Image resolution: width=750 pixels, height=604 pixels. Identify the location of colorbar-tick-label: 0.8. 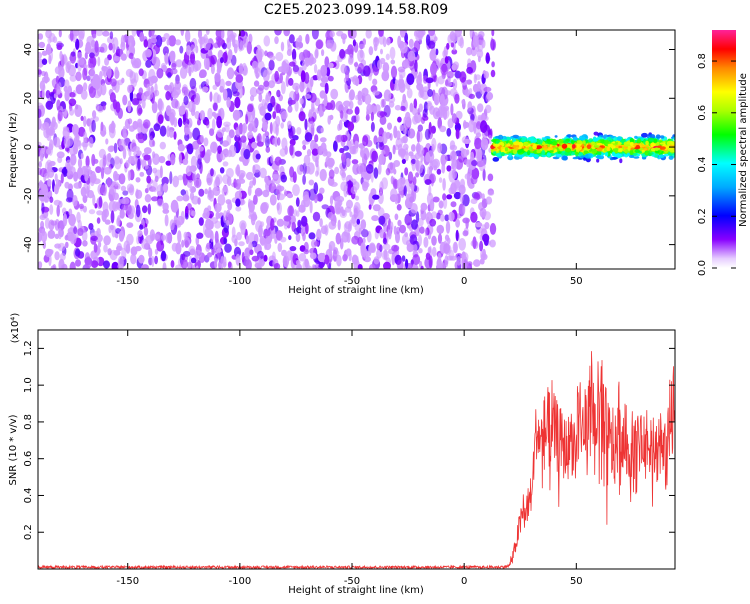
(702, 61).